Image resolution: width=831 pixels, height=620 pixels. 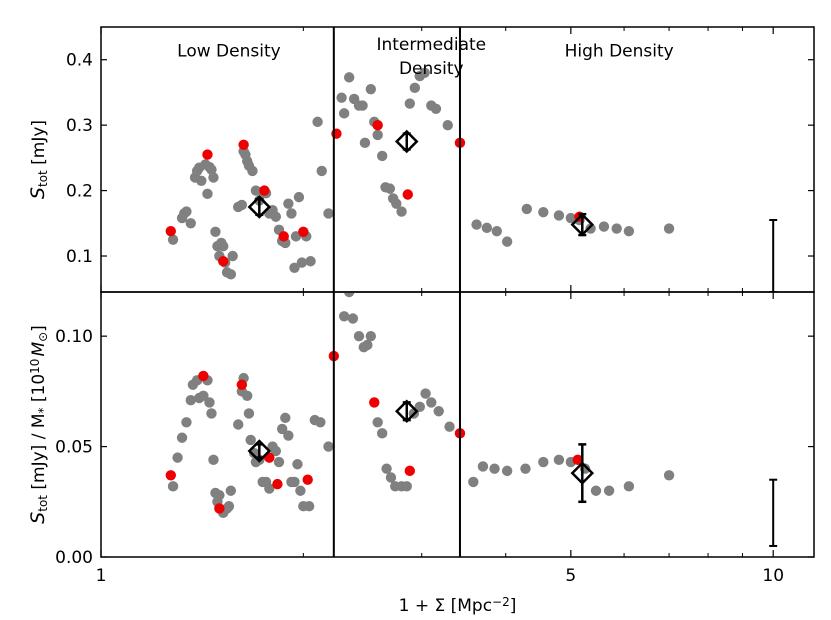 What do you see at coordinates (570, 576) in the screenshot?
I see `x-tick-label: 5` at bounding box center [570, 576].